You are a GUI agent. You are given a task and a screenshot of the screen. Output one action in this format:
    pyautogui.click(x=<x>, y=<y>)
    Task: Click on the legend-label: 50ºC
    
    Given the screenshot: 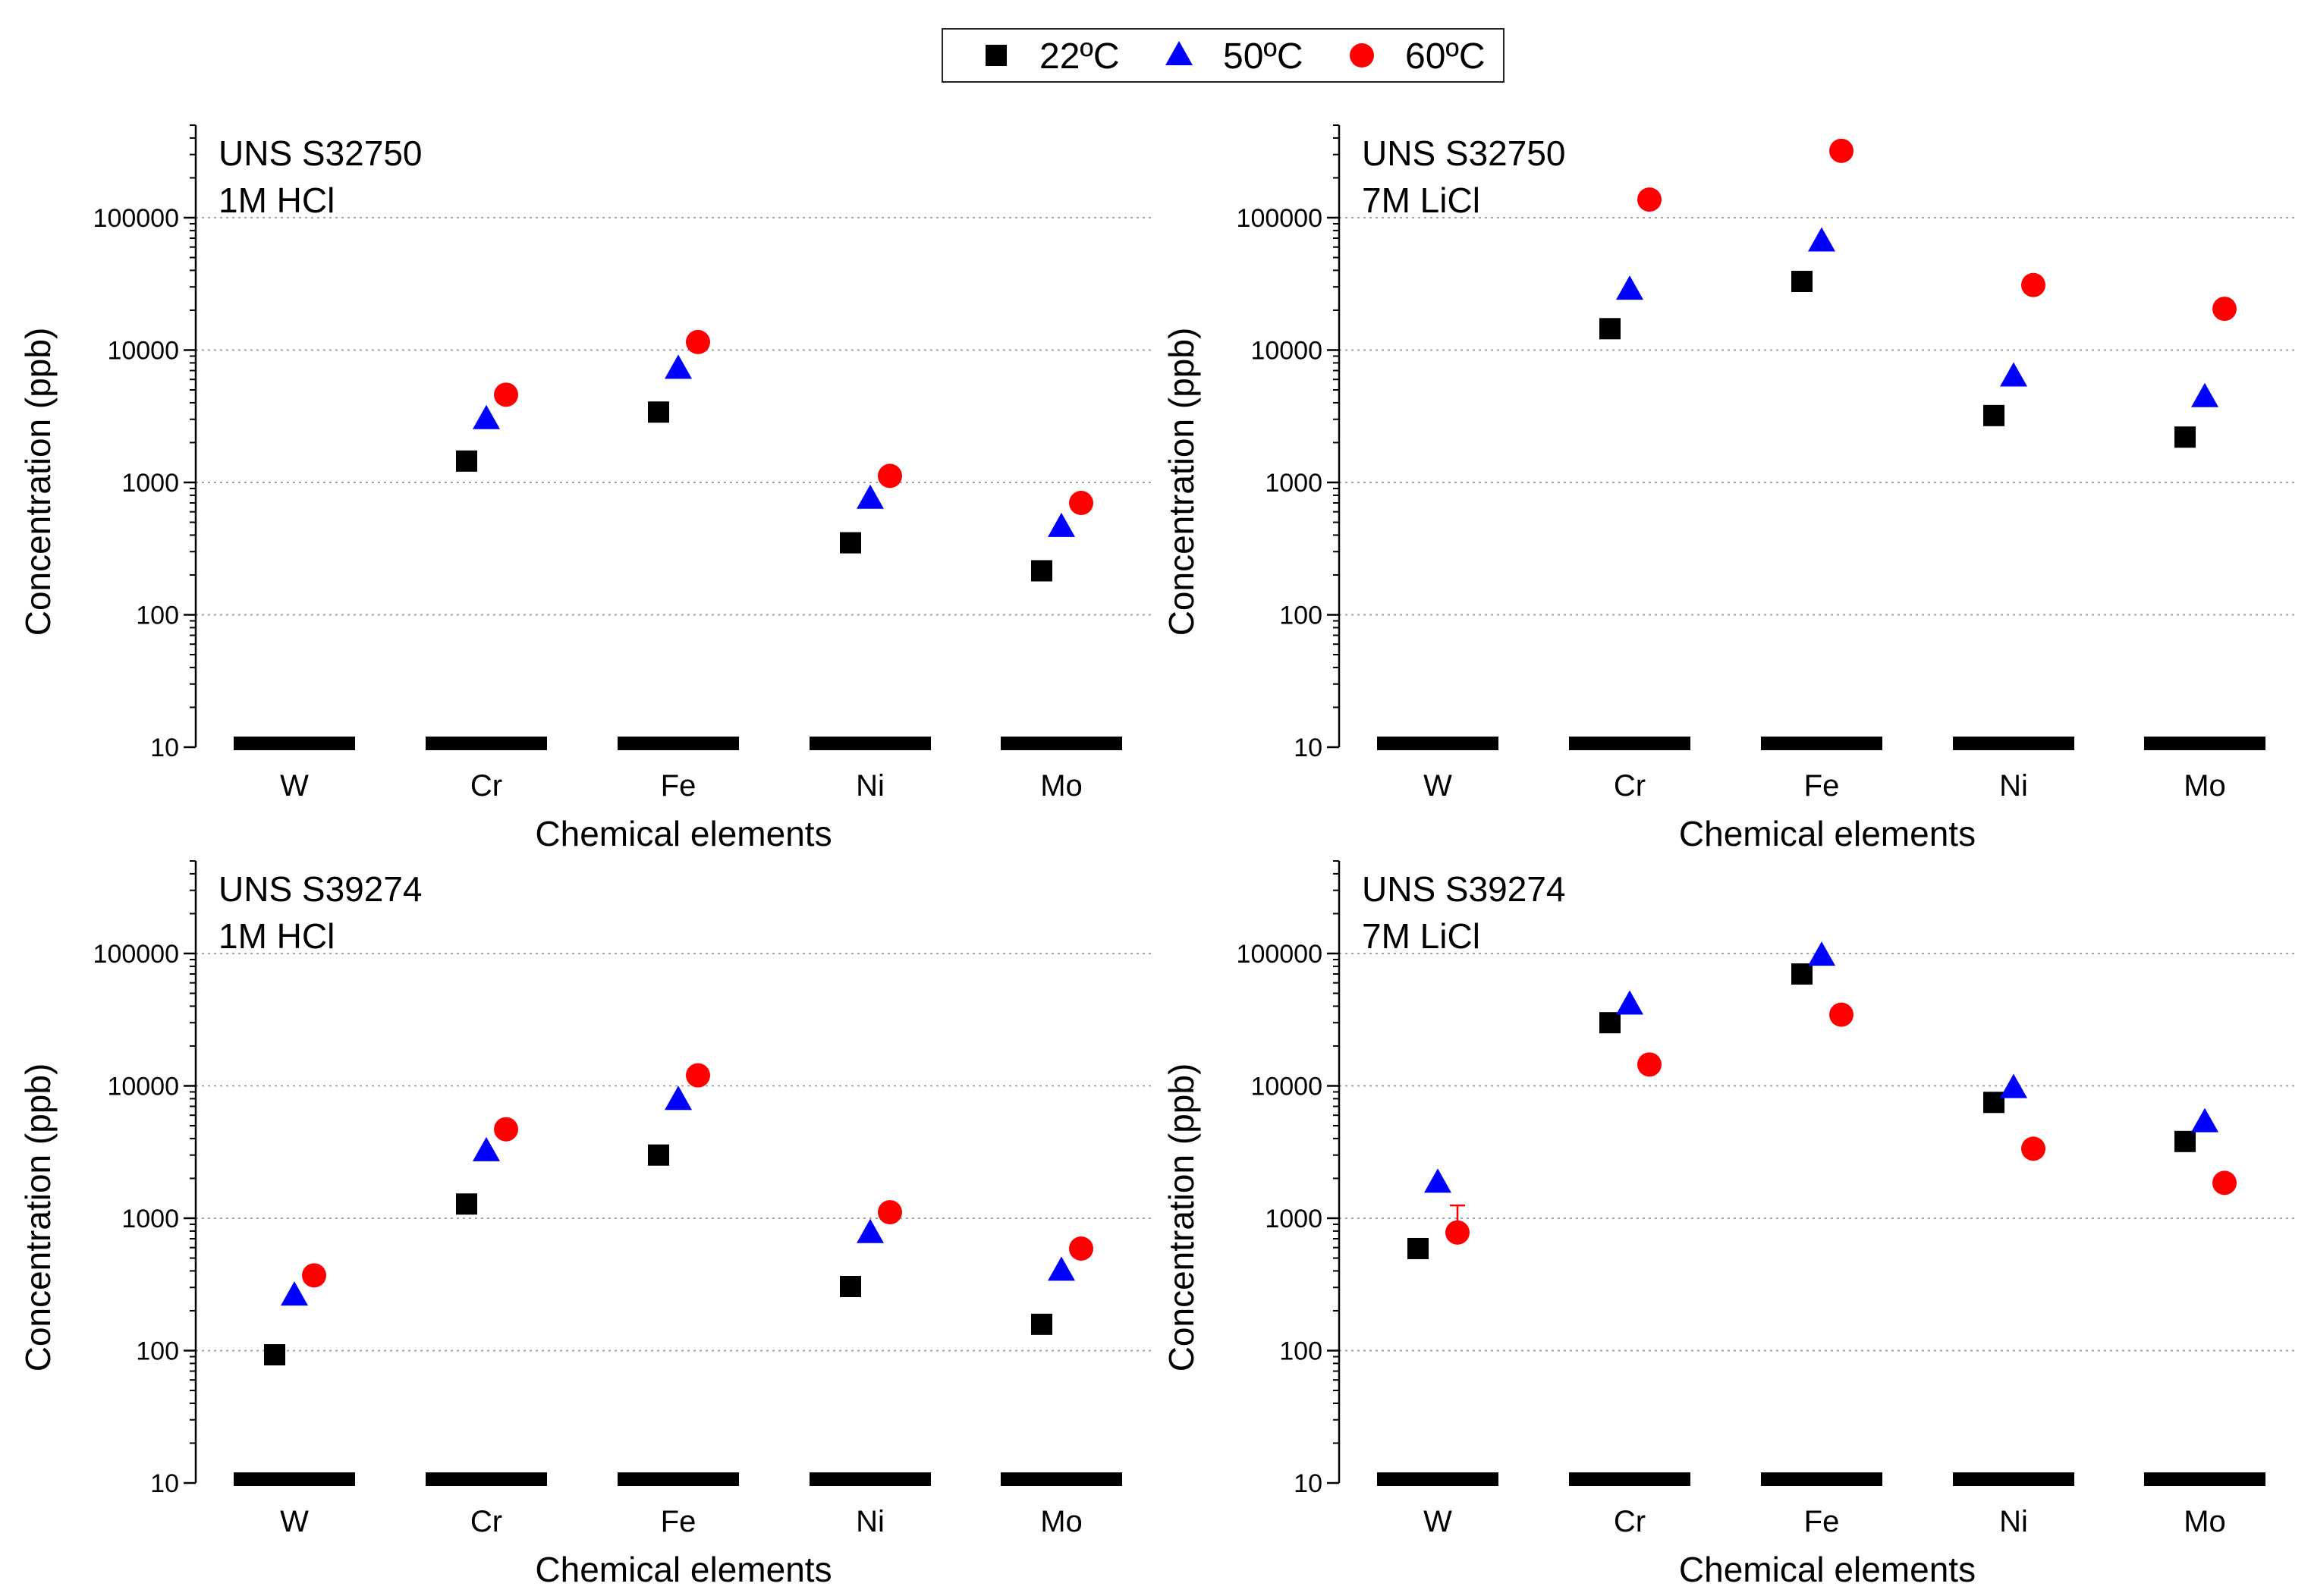 What is the action you would take?
    pyautogui.click(x=1263, y=56)
    